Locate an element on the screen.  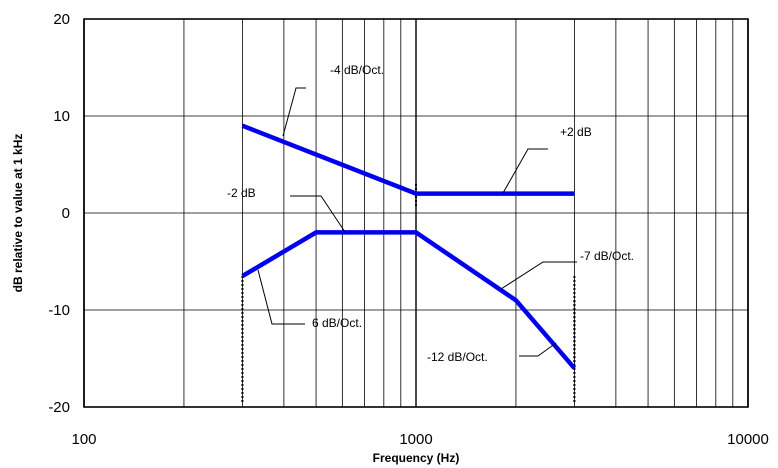
annotation-label: -12 dB/Oct. is located at coordinates (457, 357).